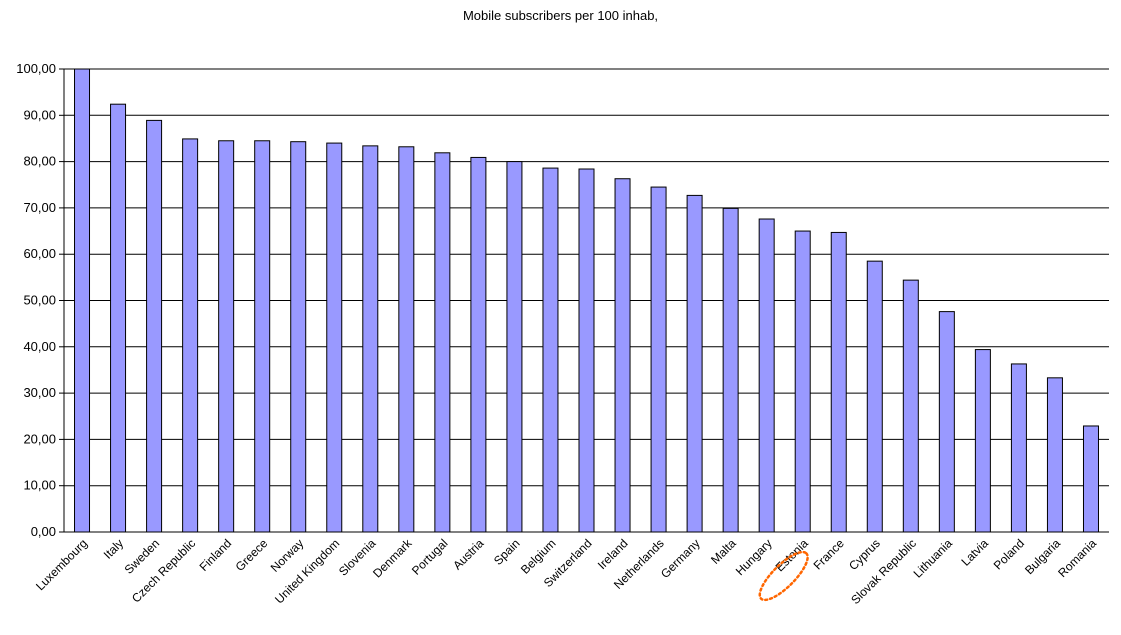 The height and width of the screenshot is (635, 1121). Describe the element at coordinates (723, 551) in the screenshot. I see `x-tick-label: Malta` at that location.